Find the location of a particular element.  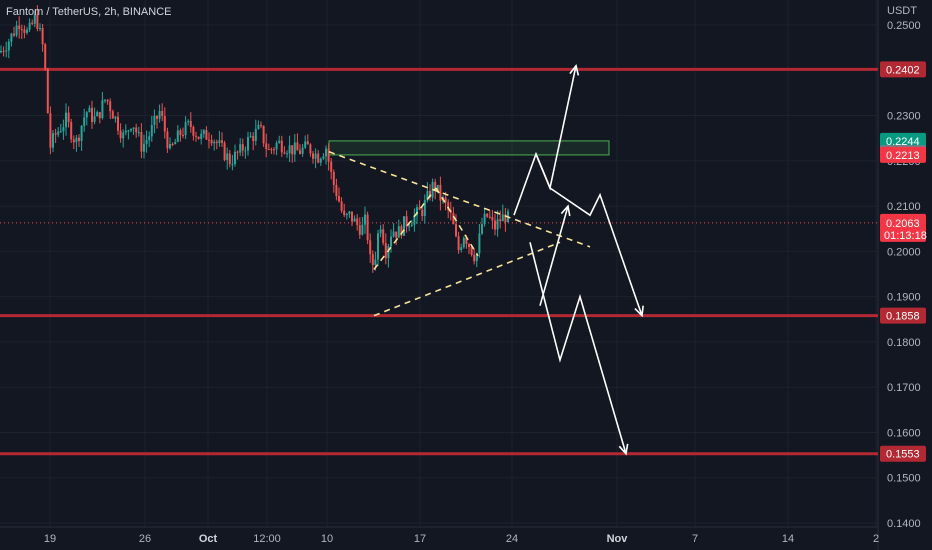

x-tick-label: 24 is located at coordinates (512, 539).